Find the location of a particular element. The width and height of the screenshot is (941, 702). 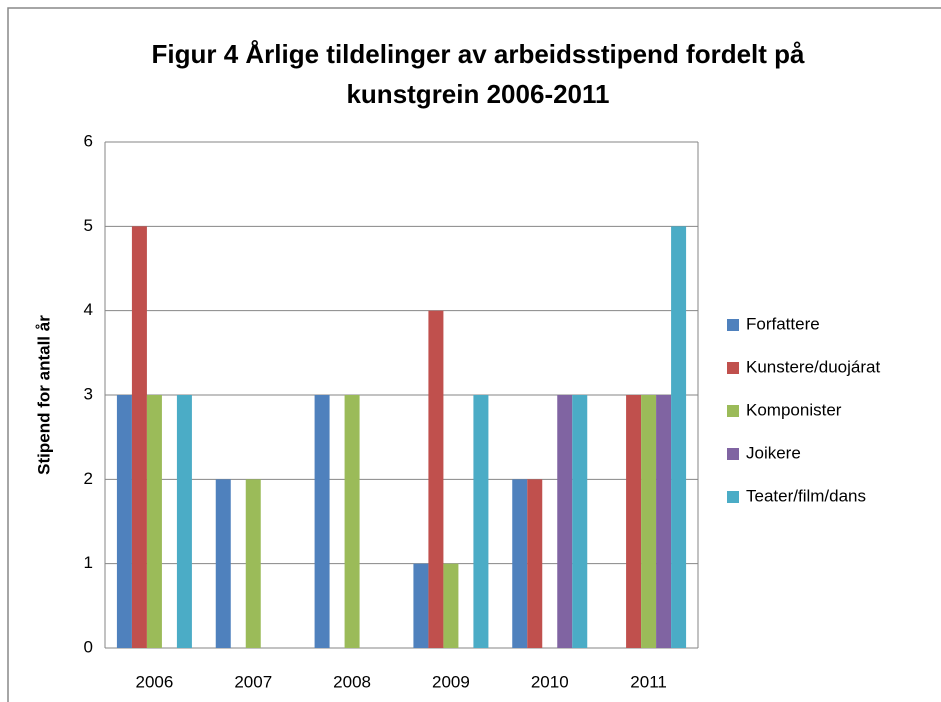

legend-label: Teater/film/dans is located at coordinates (806, 495).